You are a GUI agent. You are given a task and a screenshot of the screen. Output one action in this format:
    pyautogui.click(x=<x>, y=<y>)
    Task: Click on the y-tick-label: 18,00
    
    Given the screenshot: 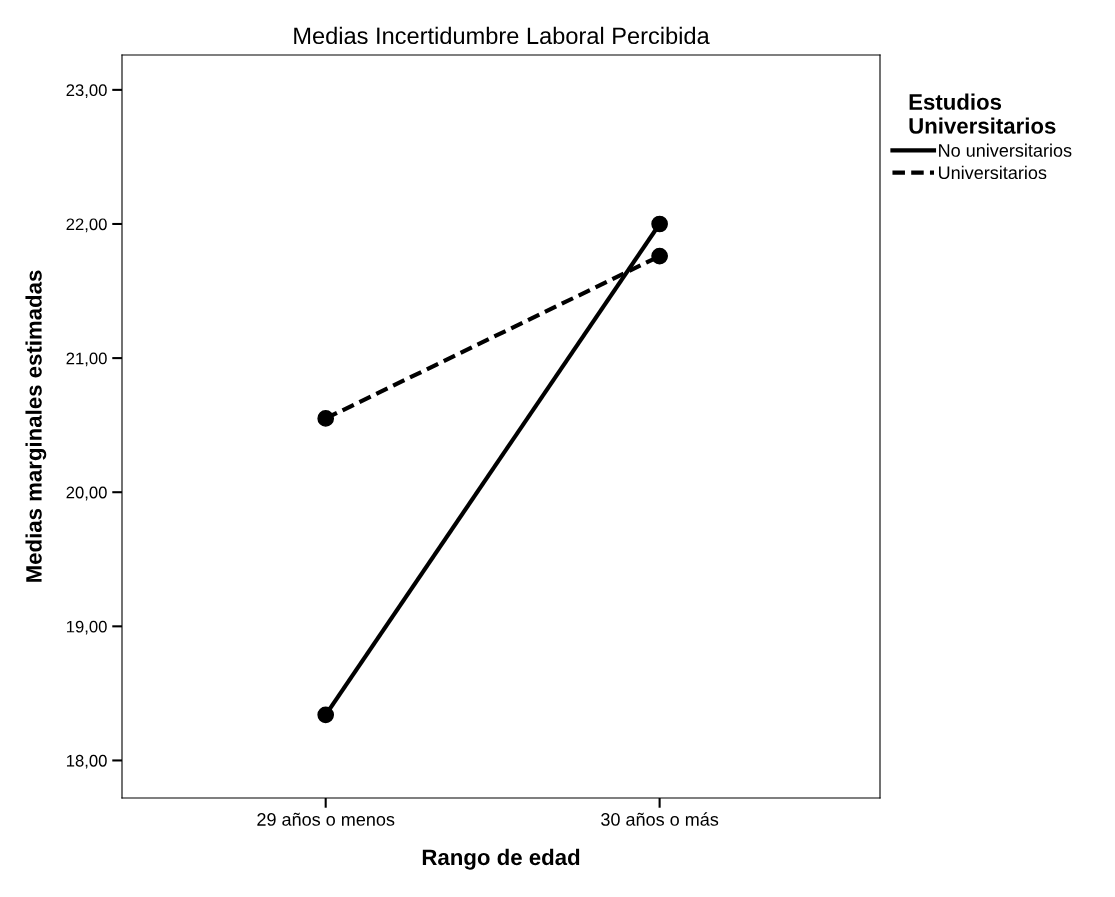 What is the action you would take?
    pyautogui.click(x=86, y=761)
    